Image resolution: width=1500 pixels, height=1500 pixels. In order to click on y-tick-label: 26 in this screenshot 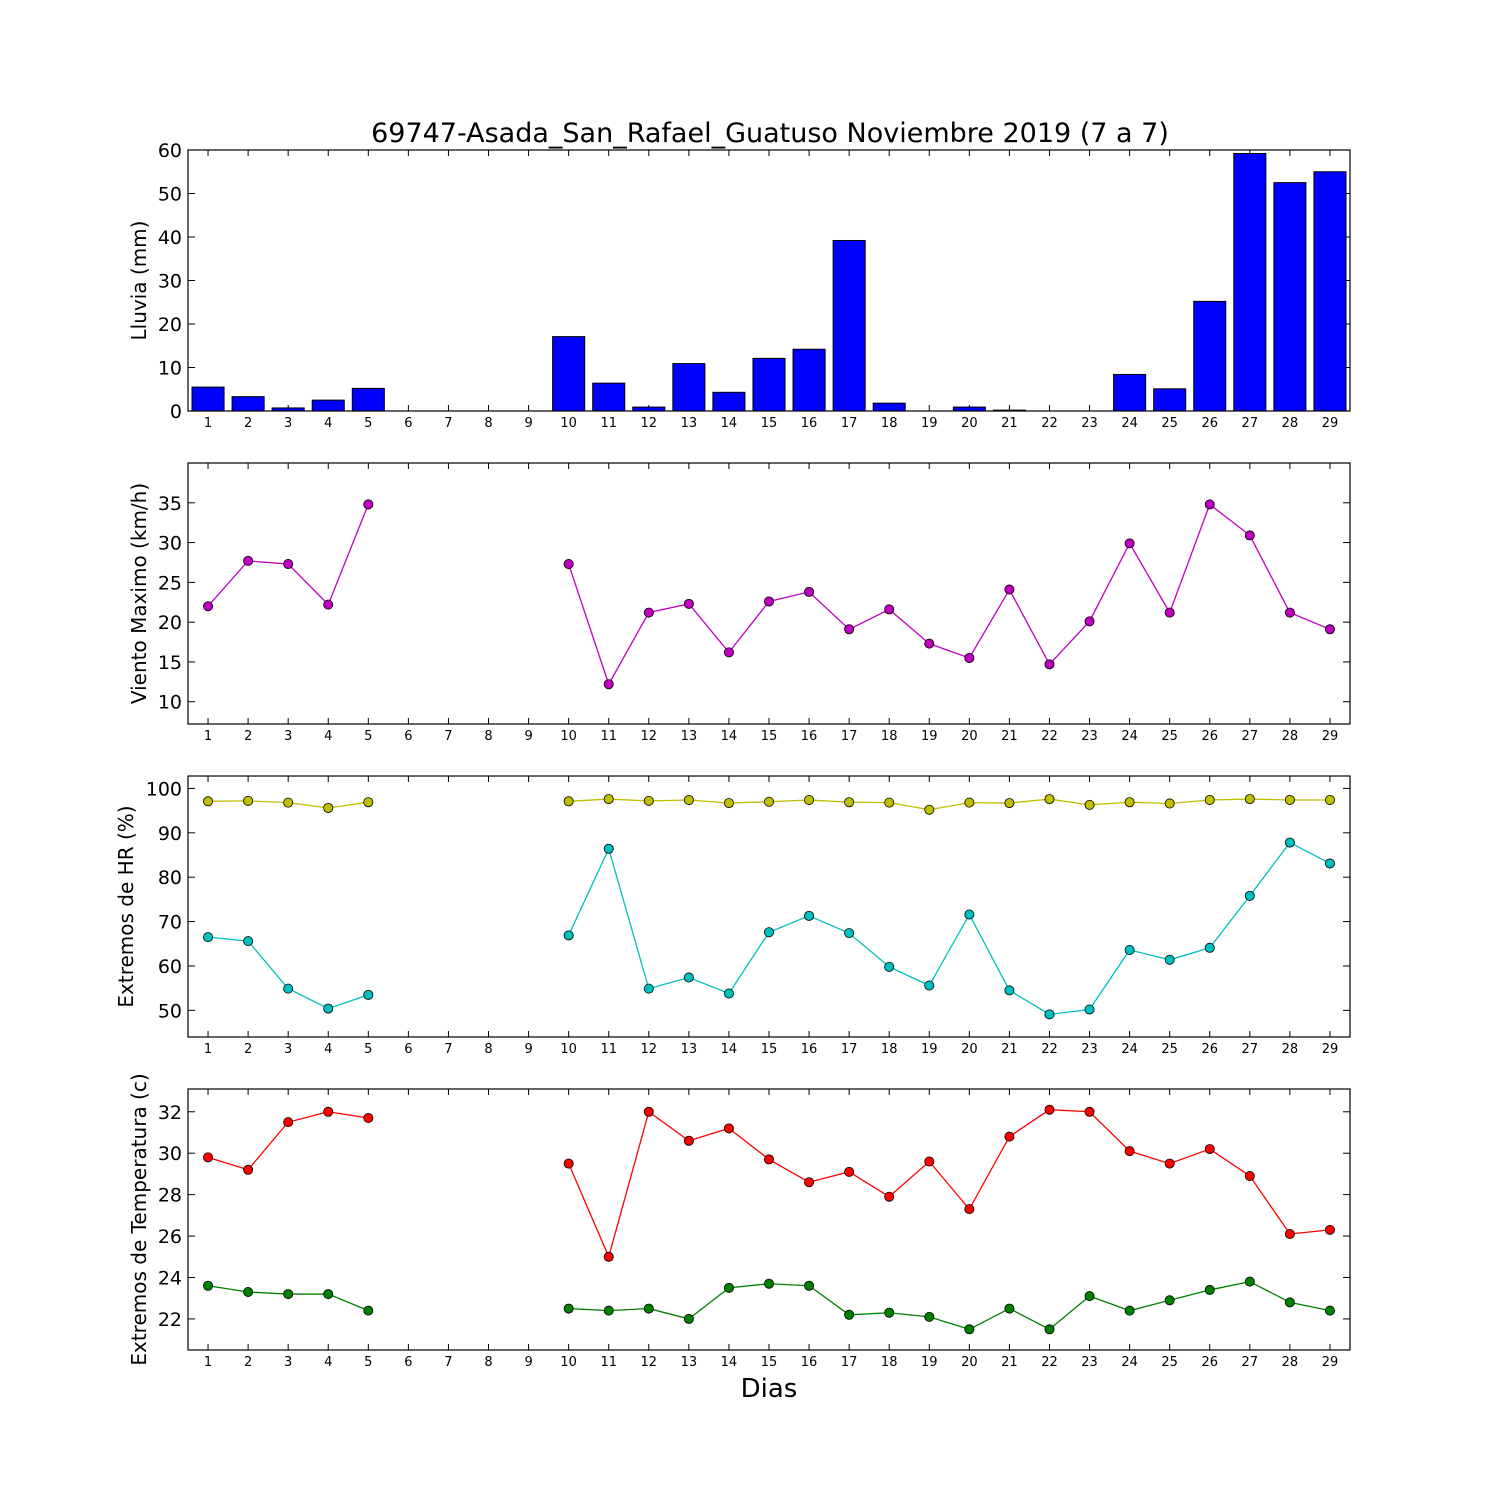, I will do `click(170, 1237)`.